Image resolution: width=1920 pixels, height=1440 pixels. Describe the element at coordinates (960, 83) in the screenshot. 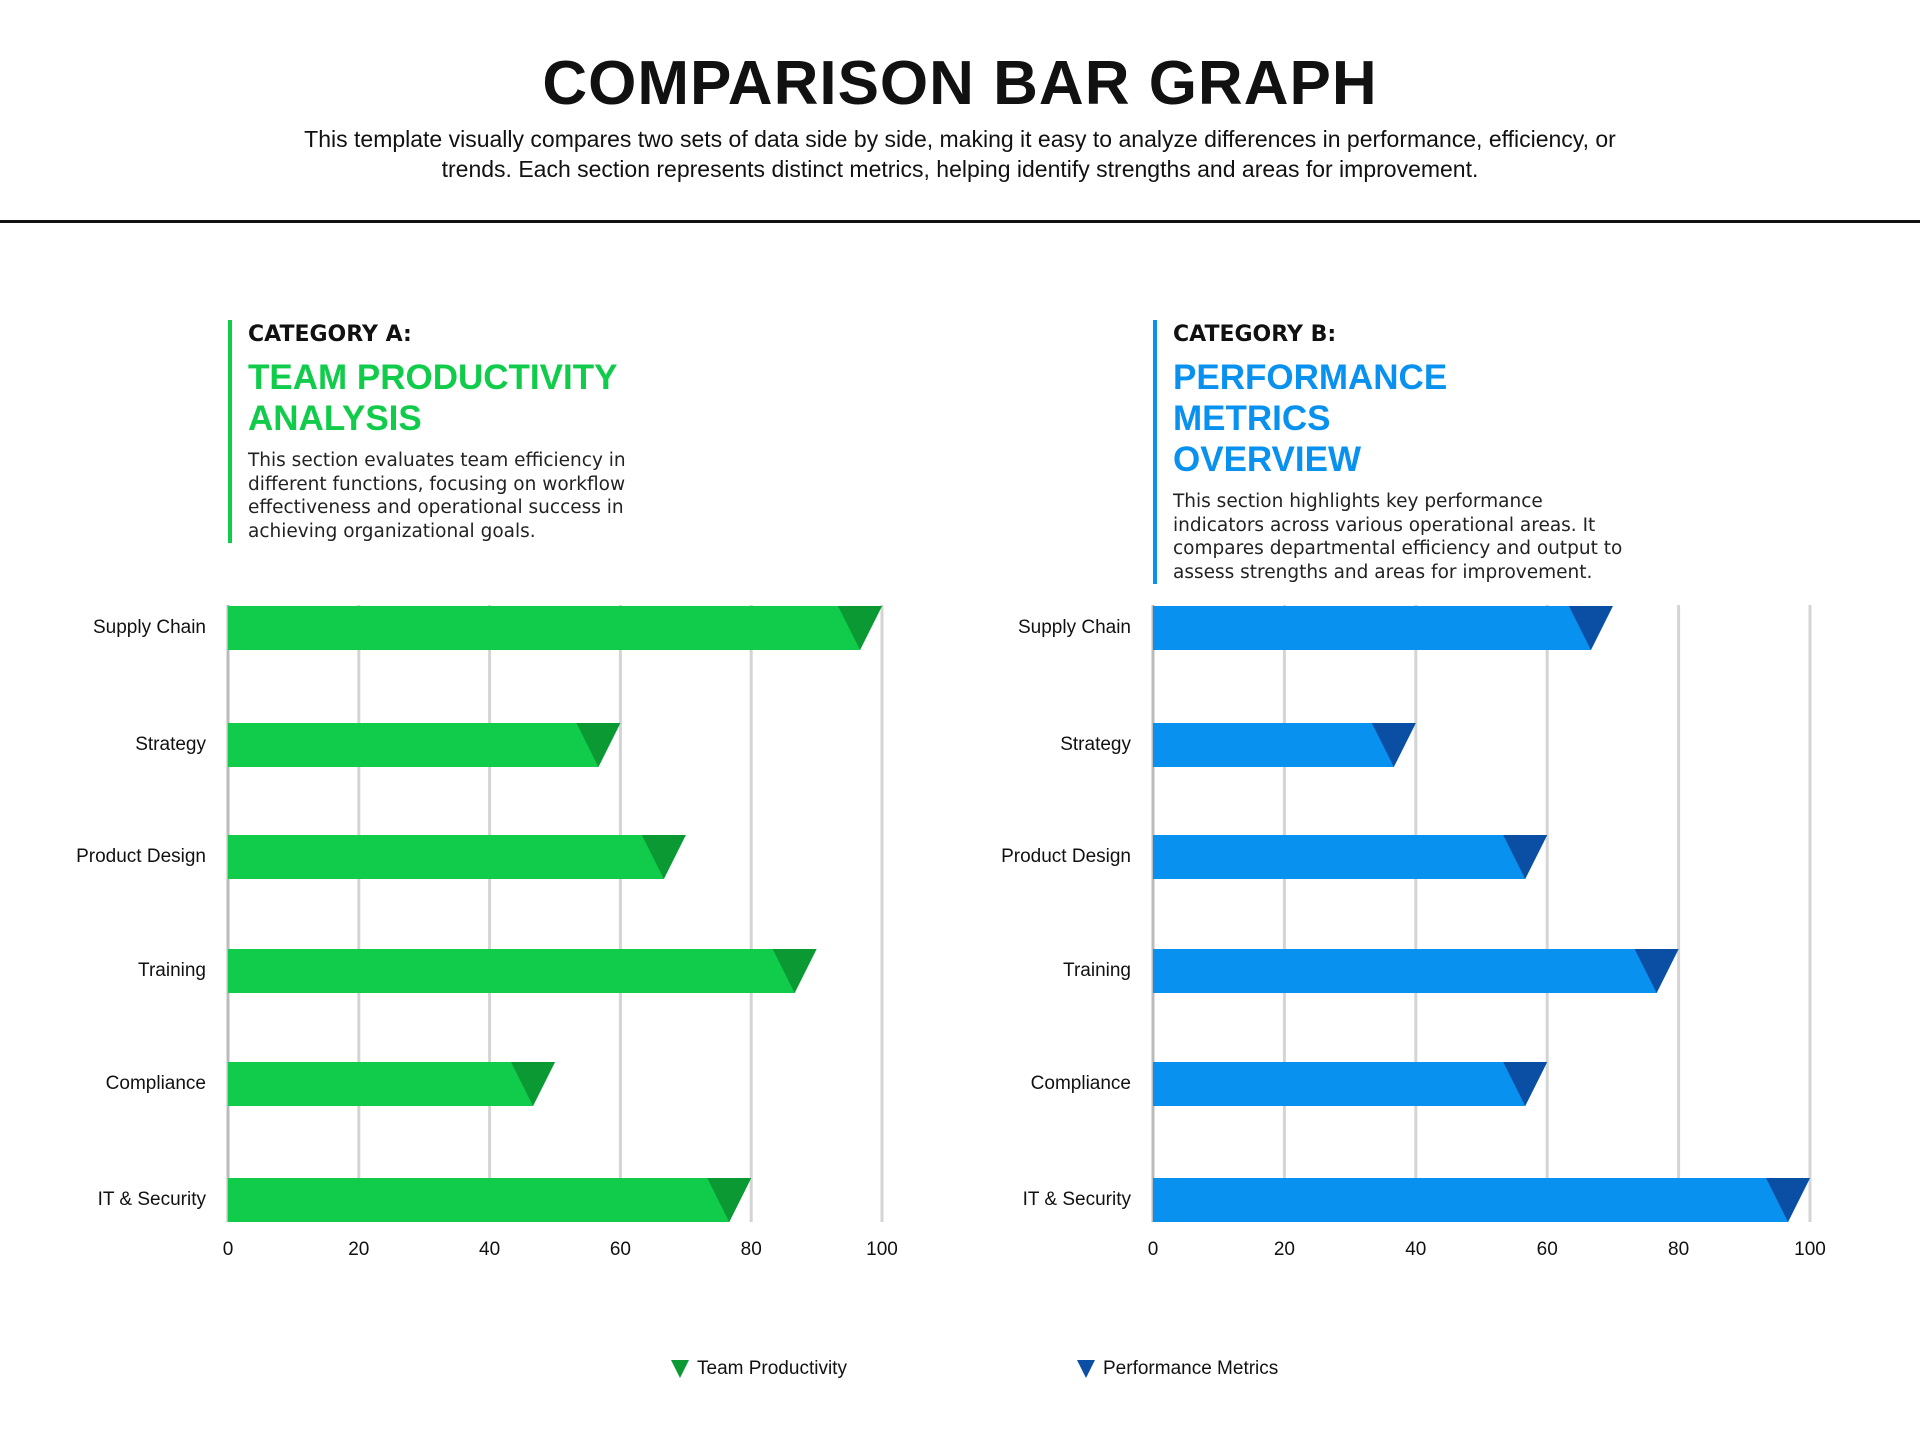

I see `page-title: COMPARISON BAR GRAPH` at that location.